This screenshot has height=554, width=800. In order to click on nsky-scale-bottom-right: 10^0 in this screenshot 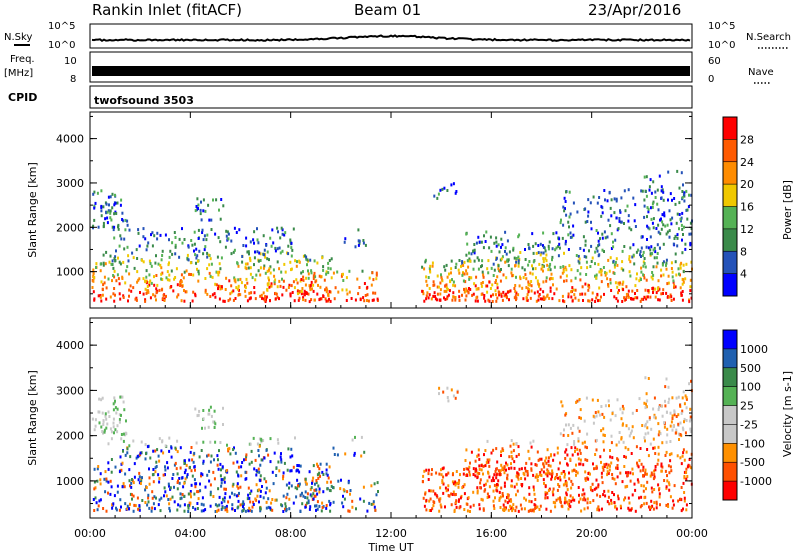, I will do `click(721, 45)`.